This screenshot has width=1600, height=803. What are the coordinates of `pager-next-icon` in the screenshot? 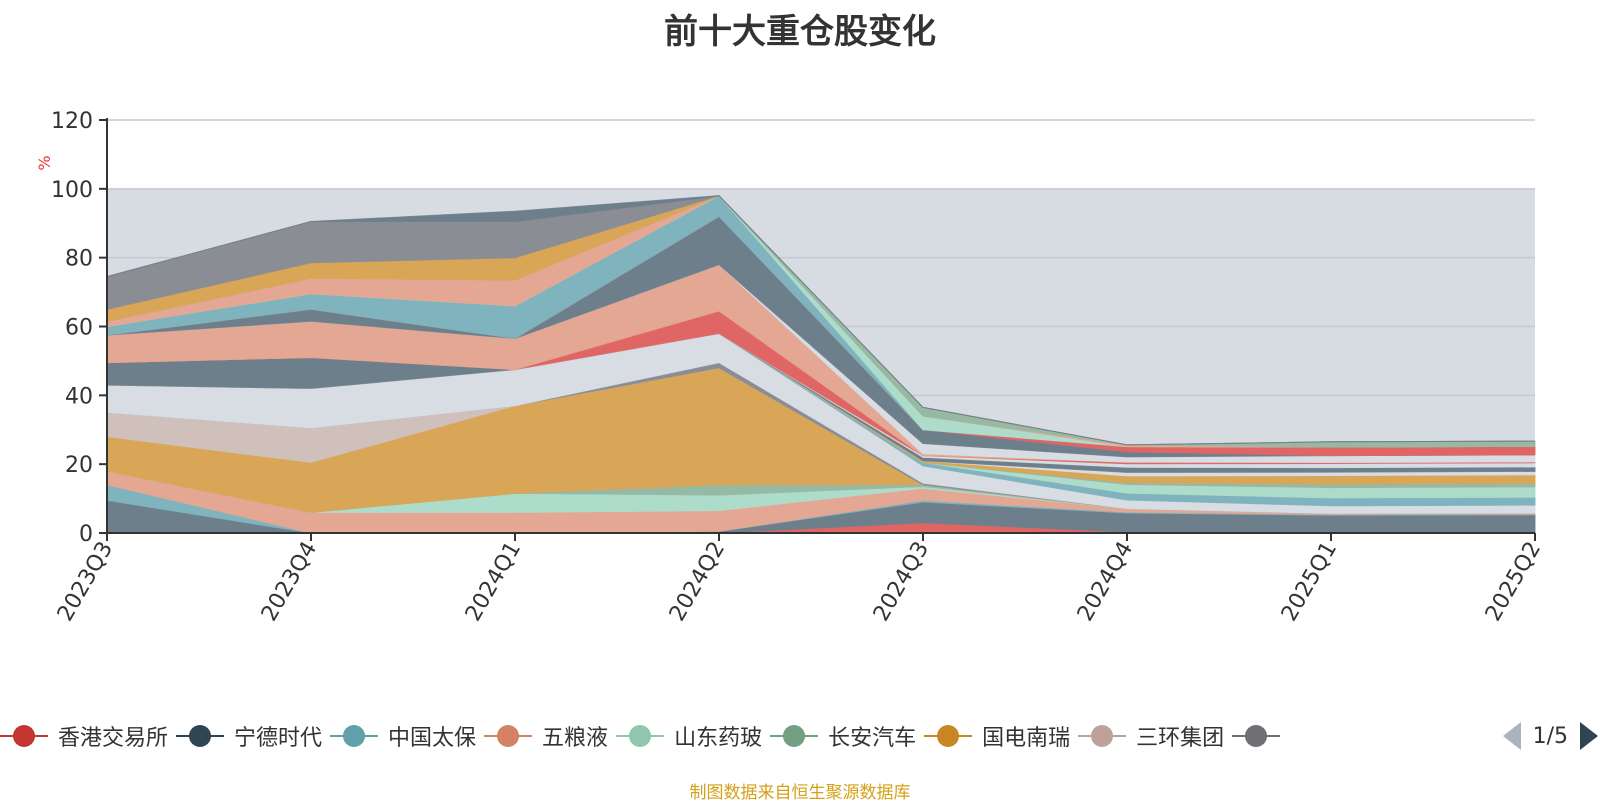 It's located at (1589, 736).